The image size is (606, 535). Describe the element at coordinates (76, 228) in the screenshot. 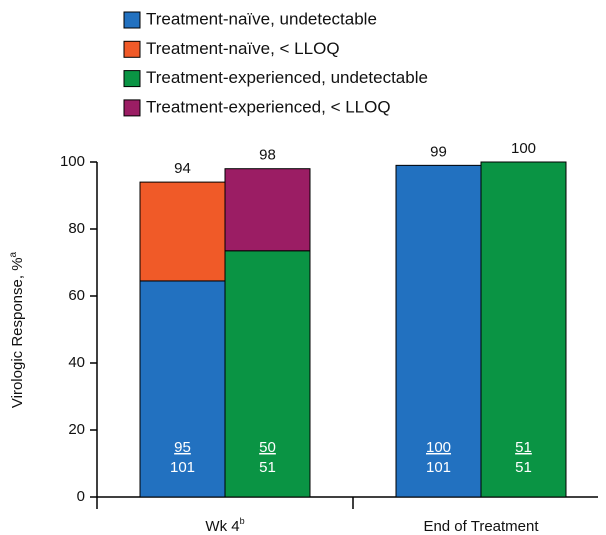

I see `y-tick-label: 80` at that location.